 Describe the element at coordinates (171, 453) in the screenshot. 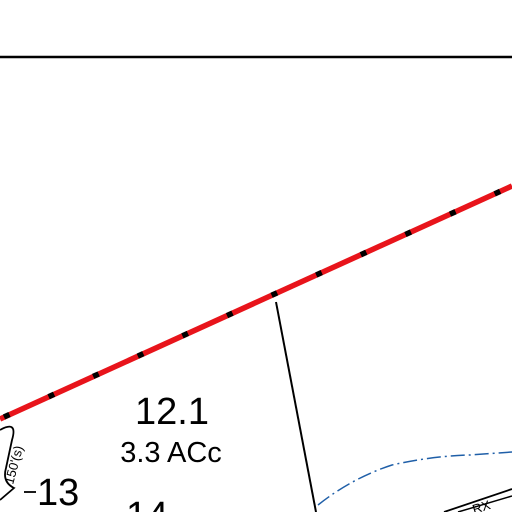

I see `parcel-area-label: 3.3 ACc` at that location.